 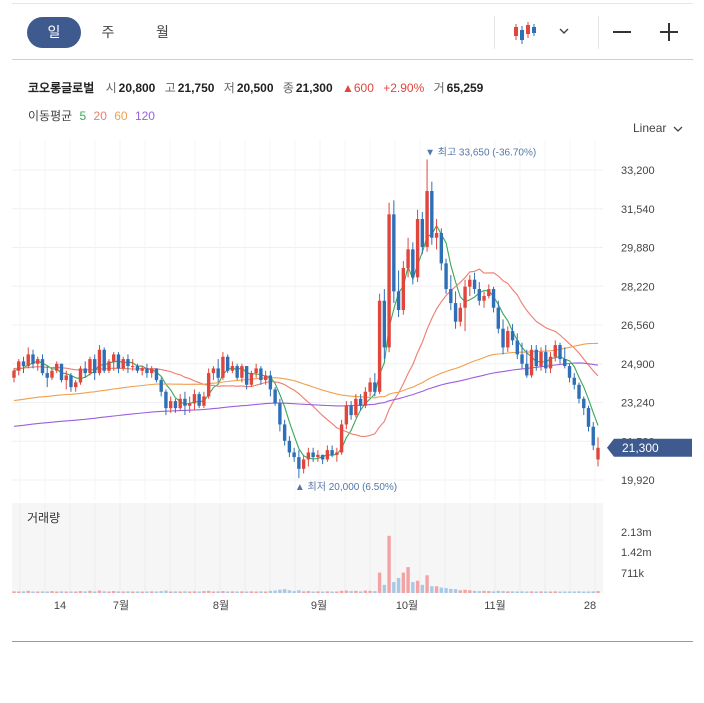 What do you see at coordinates (547, 33) in the screenshot?
I see `candle-type-dropdown` at bounding box center [547, 33].